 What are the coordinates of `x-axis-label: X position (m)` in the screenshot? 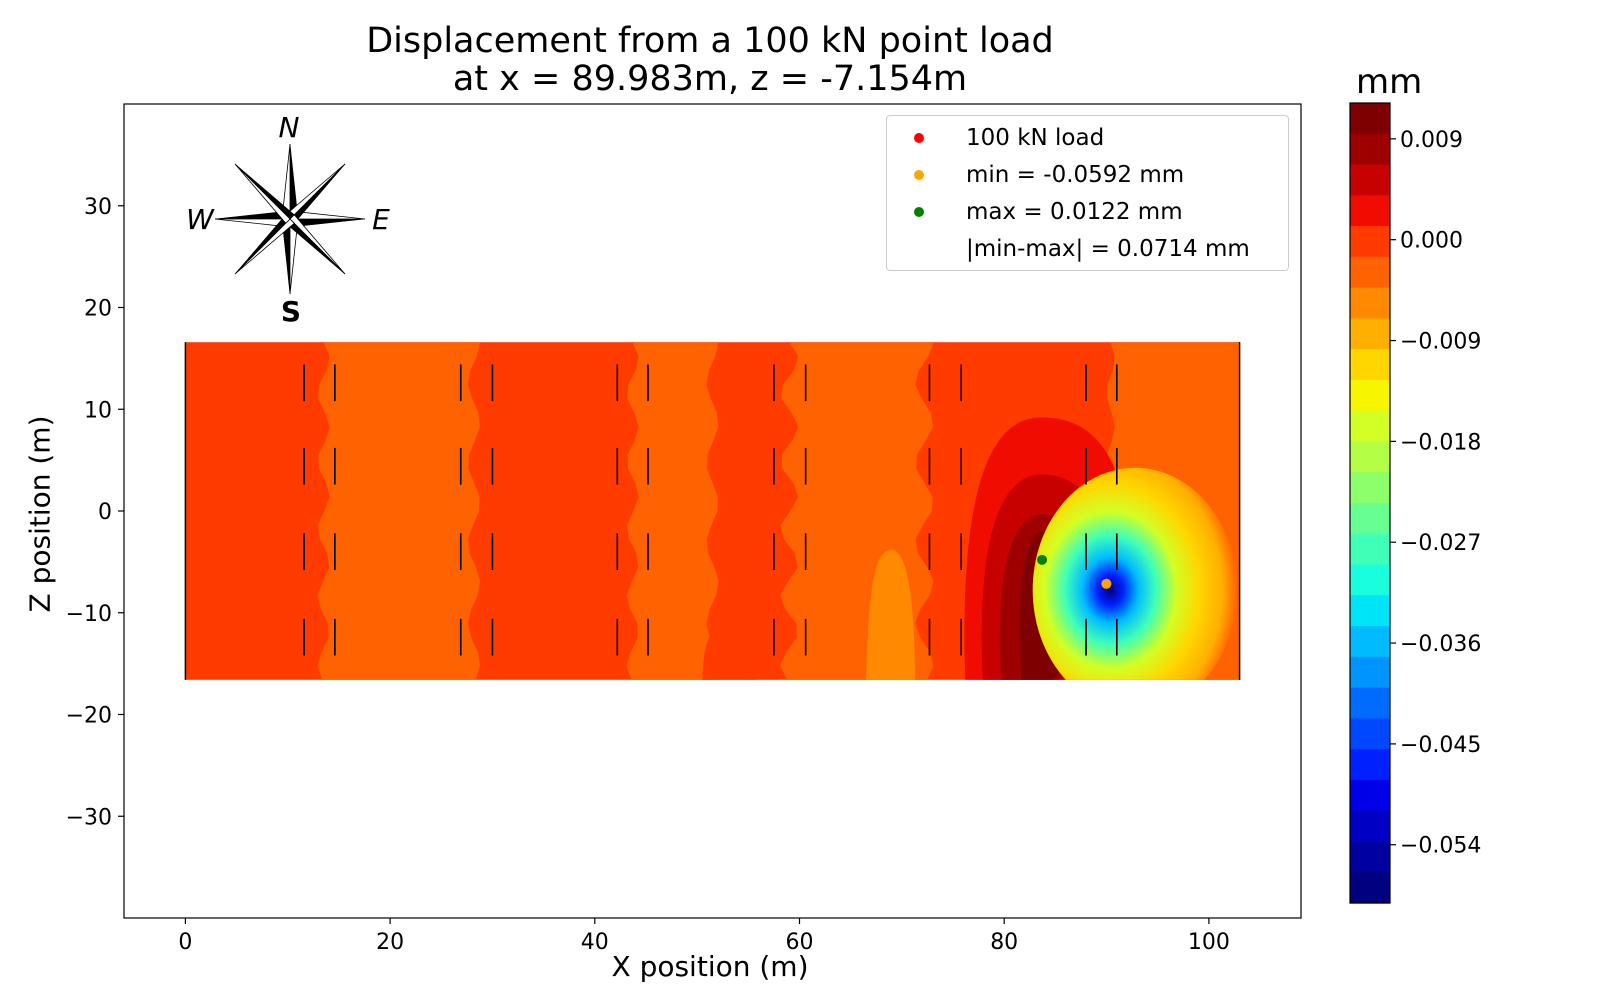 It's located at (710, 966).